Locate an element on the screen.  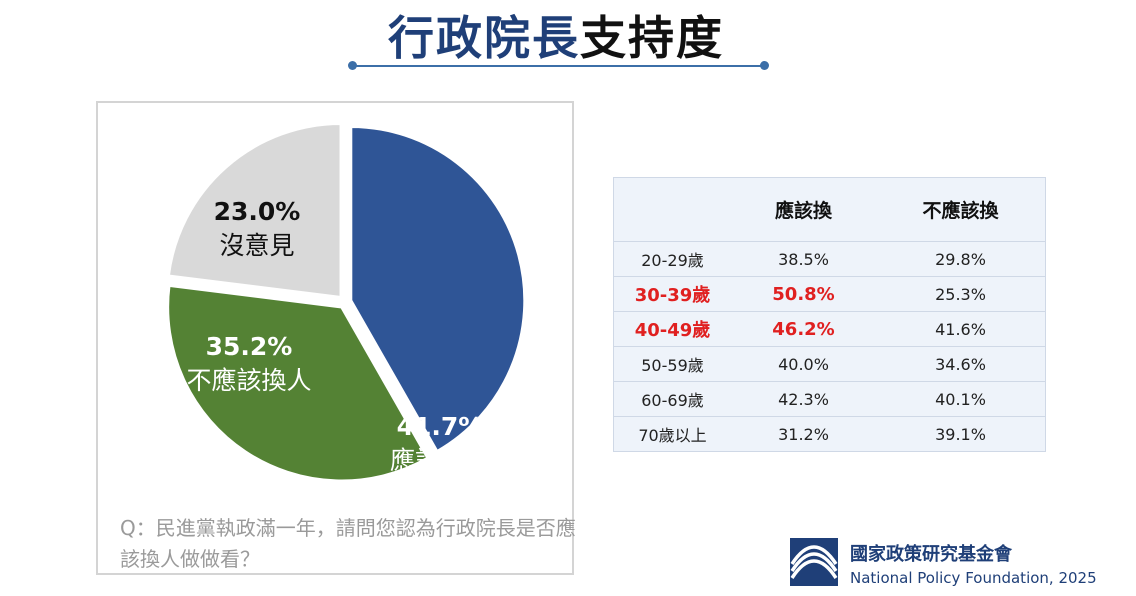
slice-percent-label: 35.2% is located at coordinates (249, 346).